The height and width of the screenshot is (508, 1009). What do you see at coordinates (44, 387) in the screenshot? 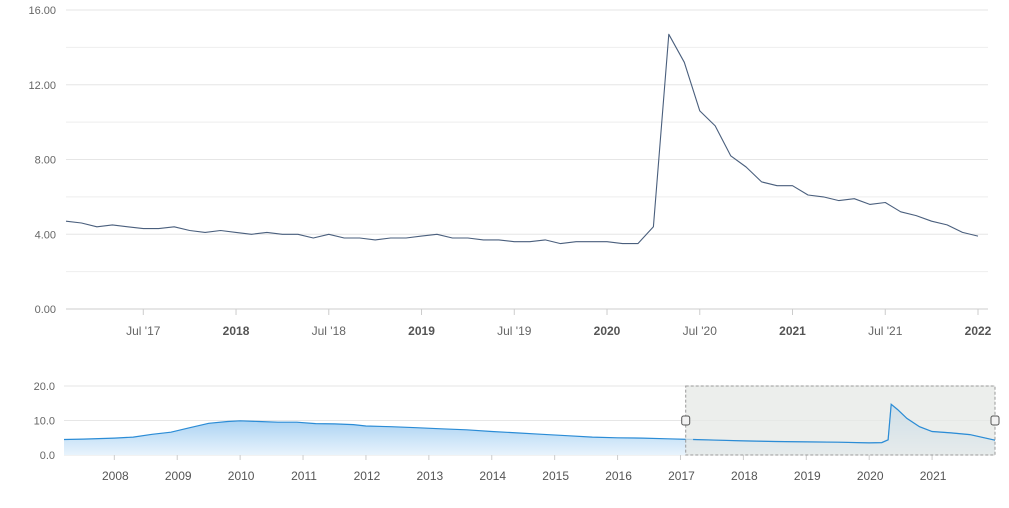
I see `navigator-y-tick-label: 20.0` at bounding box center [44, 387].